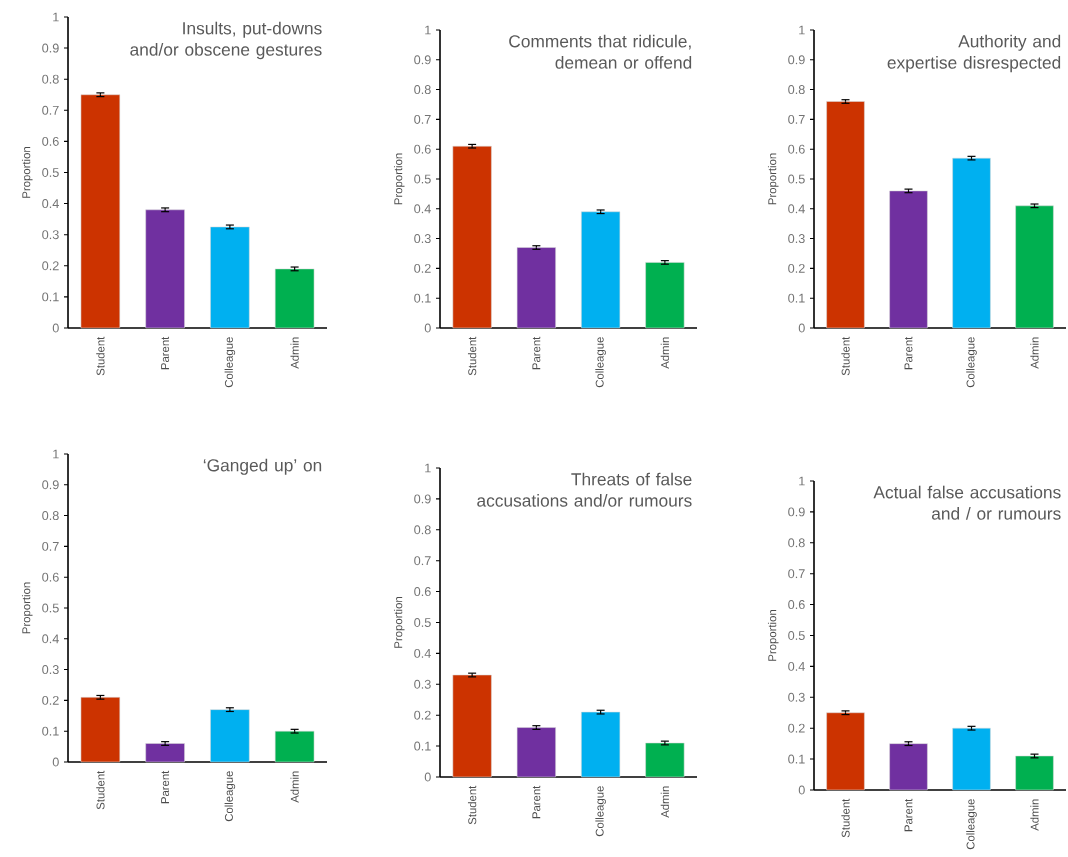 Image resolution: width=1068 pixels, height=857 pixels. I want to click on text: Insults, put-downs and/or obscene gestures, so click(226, 40).